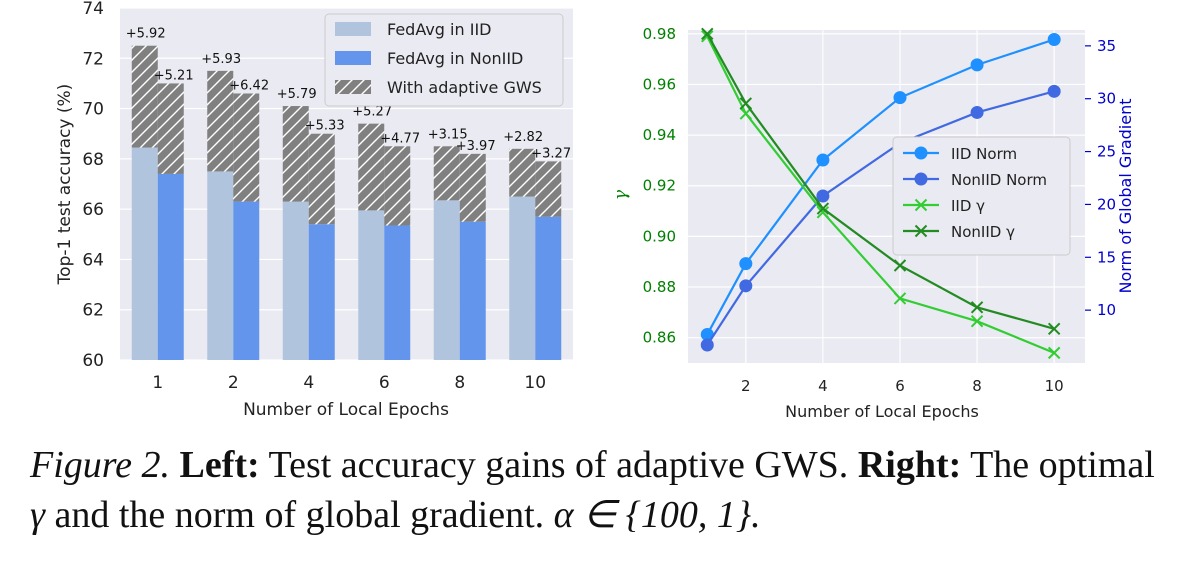  I want to click on left-y-tick-label: 64, so click(93, 260).